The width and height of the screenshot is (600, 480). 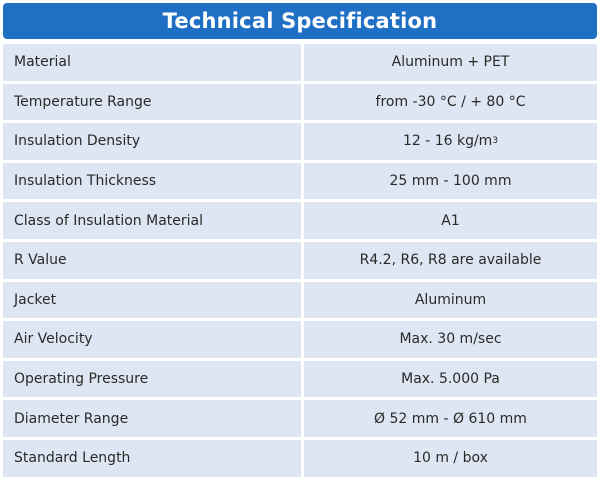 I want to click on spec-row-air-velocity: Air Velocity Max. 30 m/sec, so click(x=300, y=339).